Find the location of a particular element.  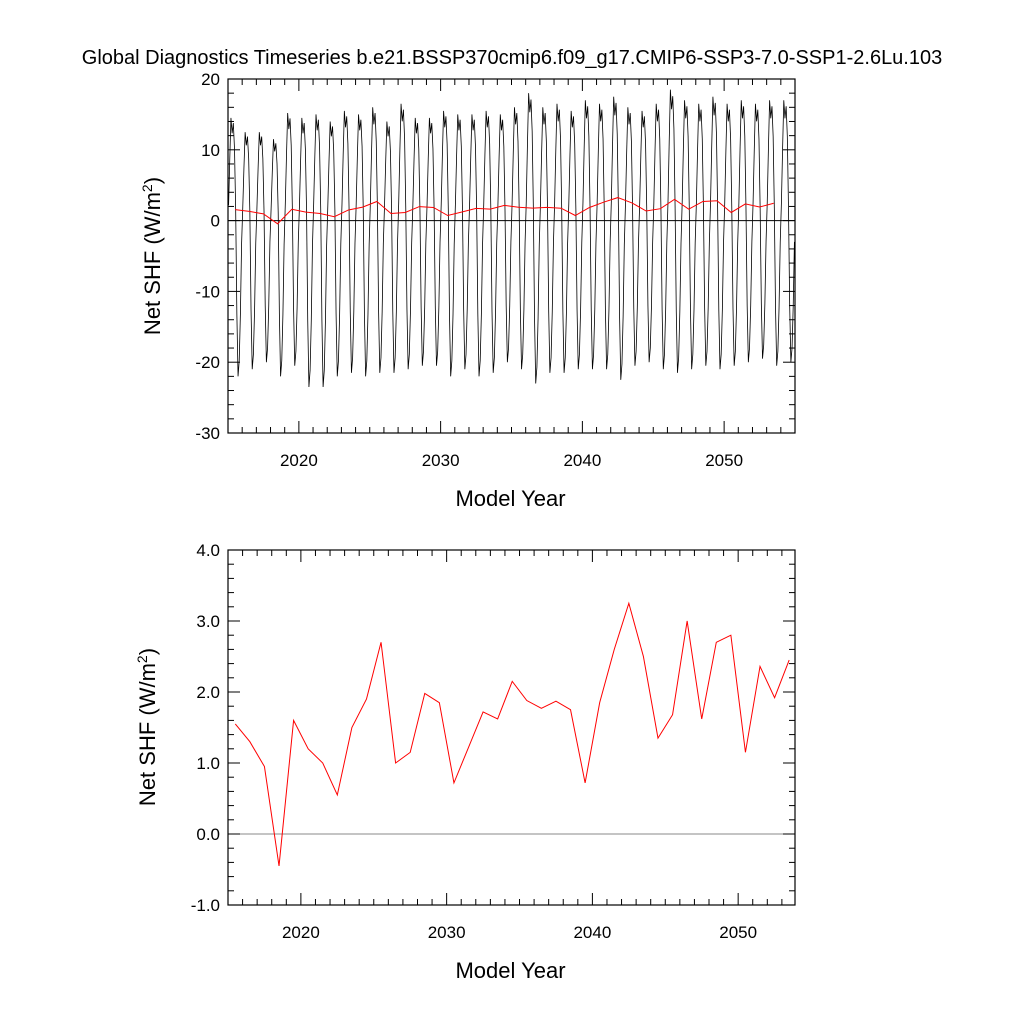

y-tick-label: -30 is located at coordinates (207, 433).